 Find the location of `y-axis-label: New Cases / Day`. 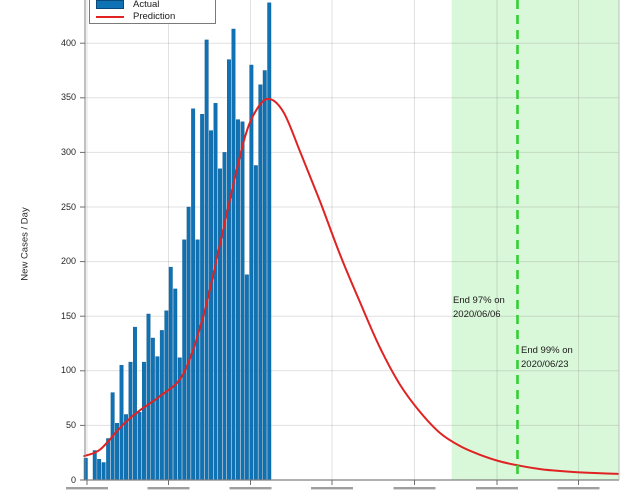

y-axis-label: New Cases / Day is located at coordinates (25, 244).